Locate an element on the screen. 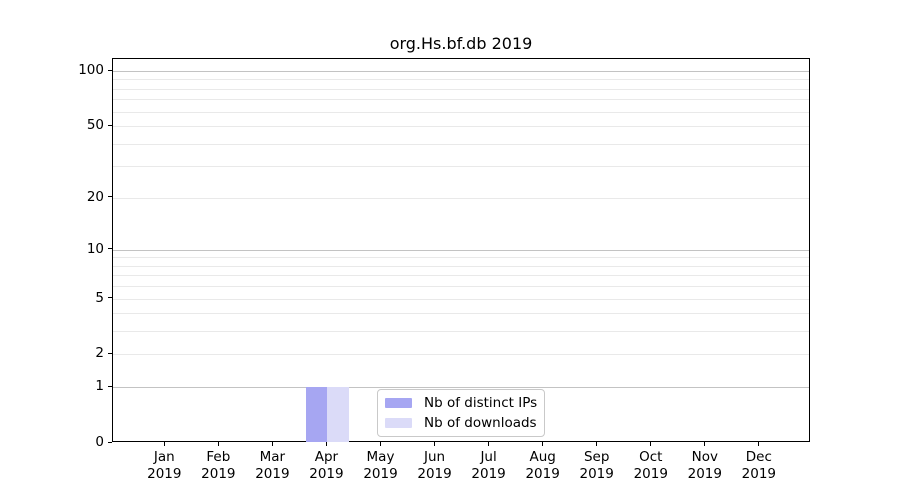  x-tick-label-jun: Jun 2019 is located at coordinates (434, 465).